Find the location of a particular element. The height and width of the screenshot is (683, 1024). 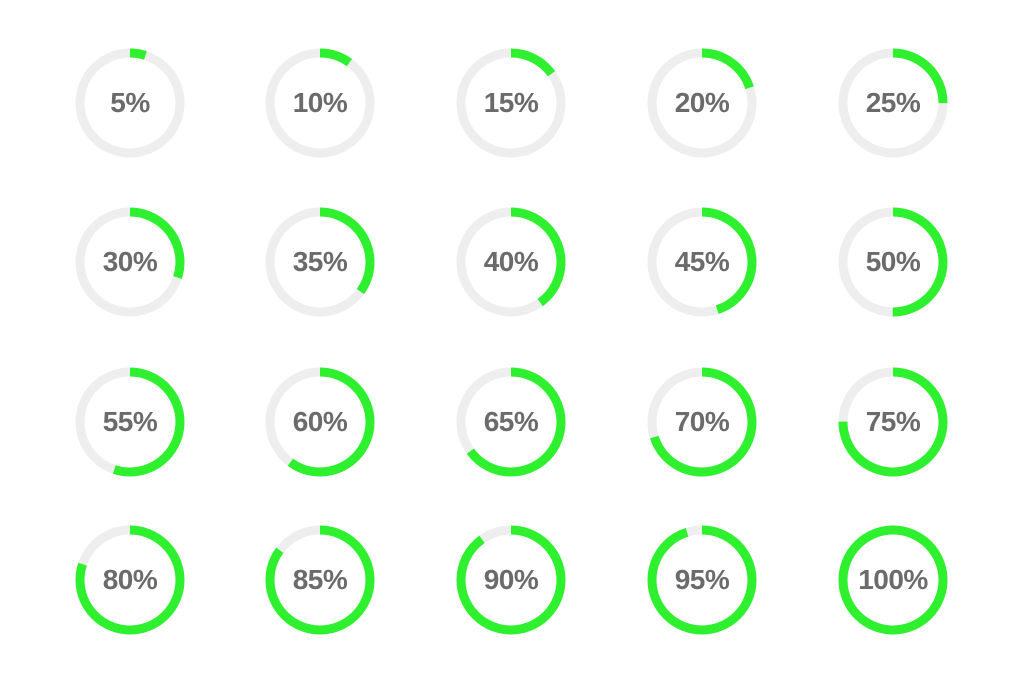

progress-ring: 30% is located at coordinates (130, 262).